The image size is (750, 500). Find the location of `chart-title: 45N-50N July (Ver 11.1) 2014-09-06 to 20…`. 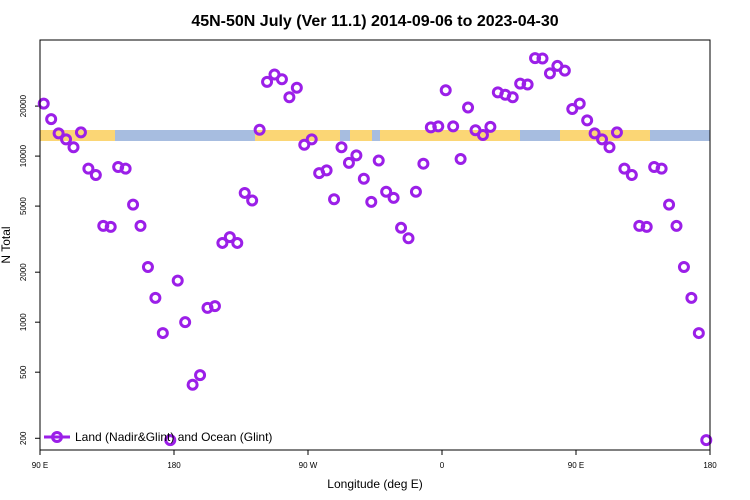

chart-title: 45N-50N July (Ver 11.1) 2014-09-06 to 20… is located at coordinates (374, 21).